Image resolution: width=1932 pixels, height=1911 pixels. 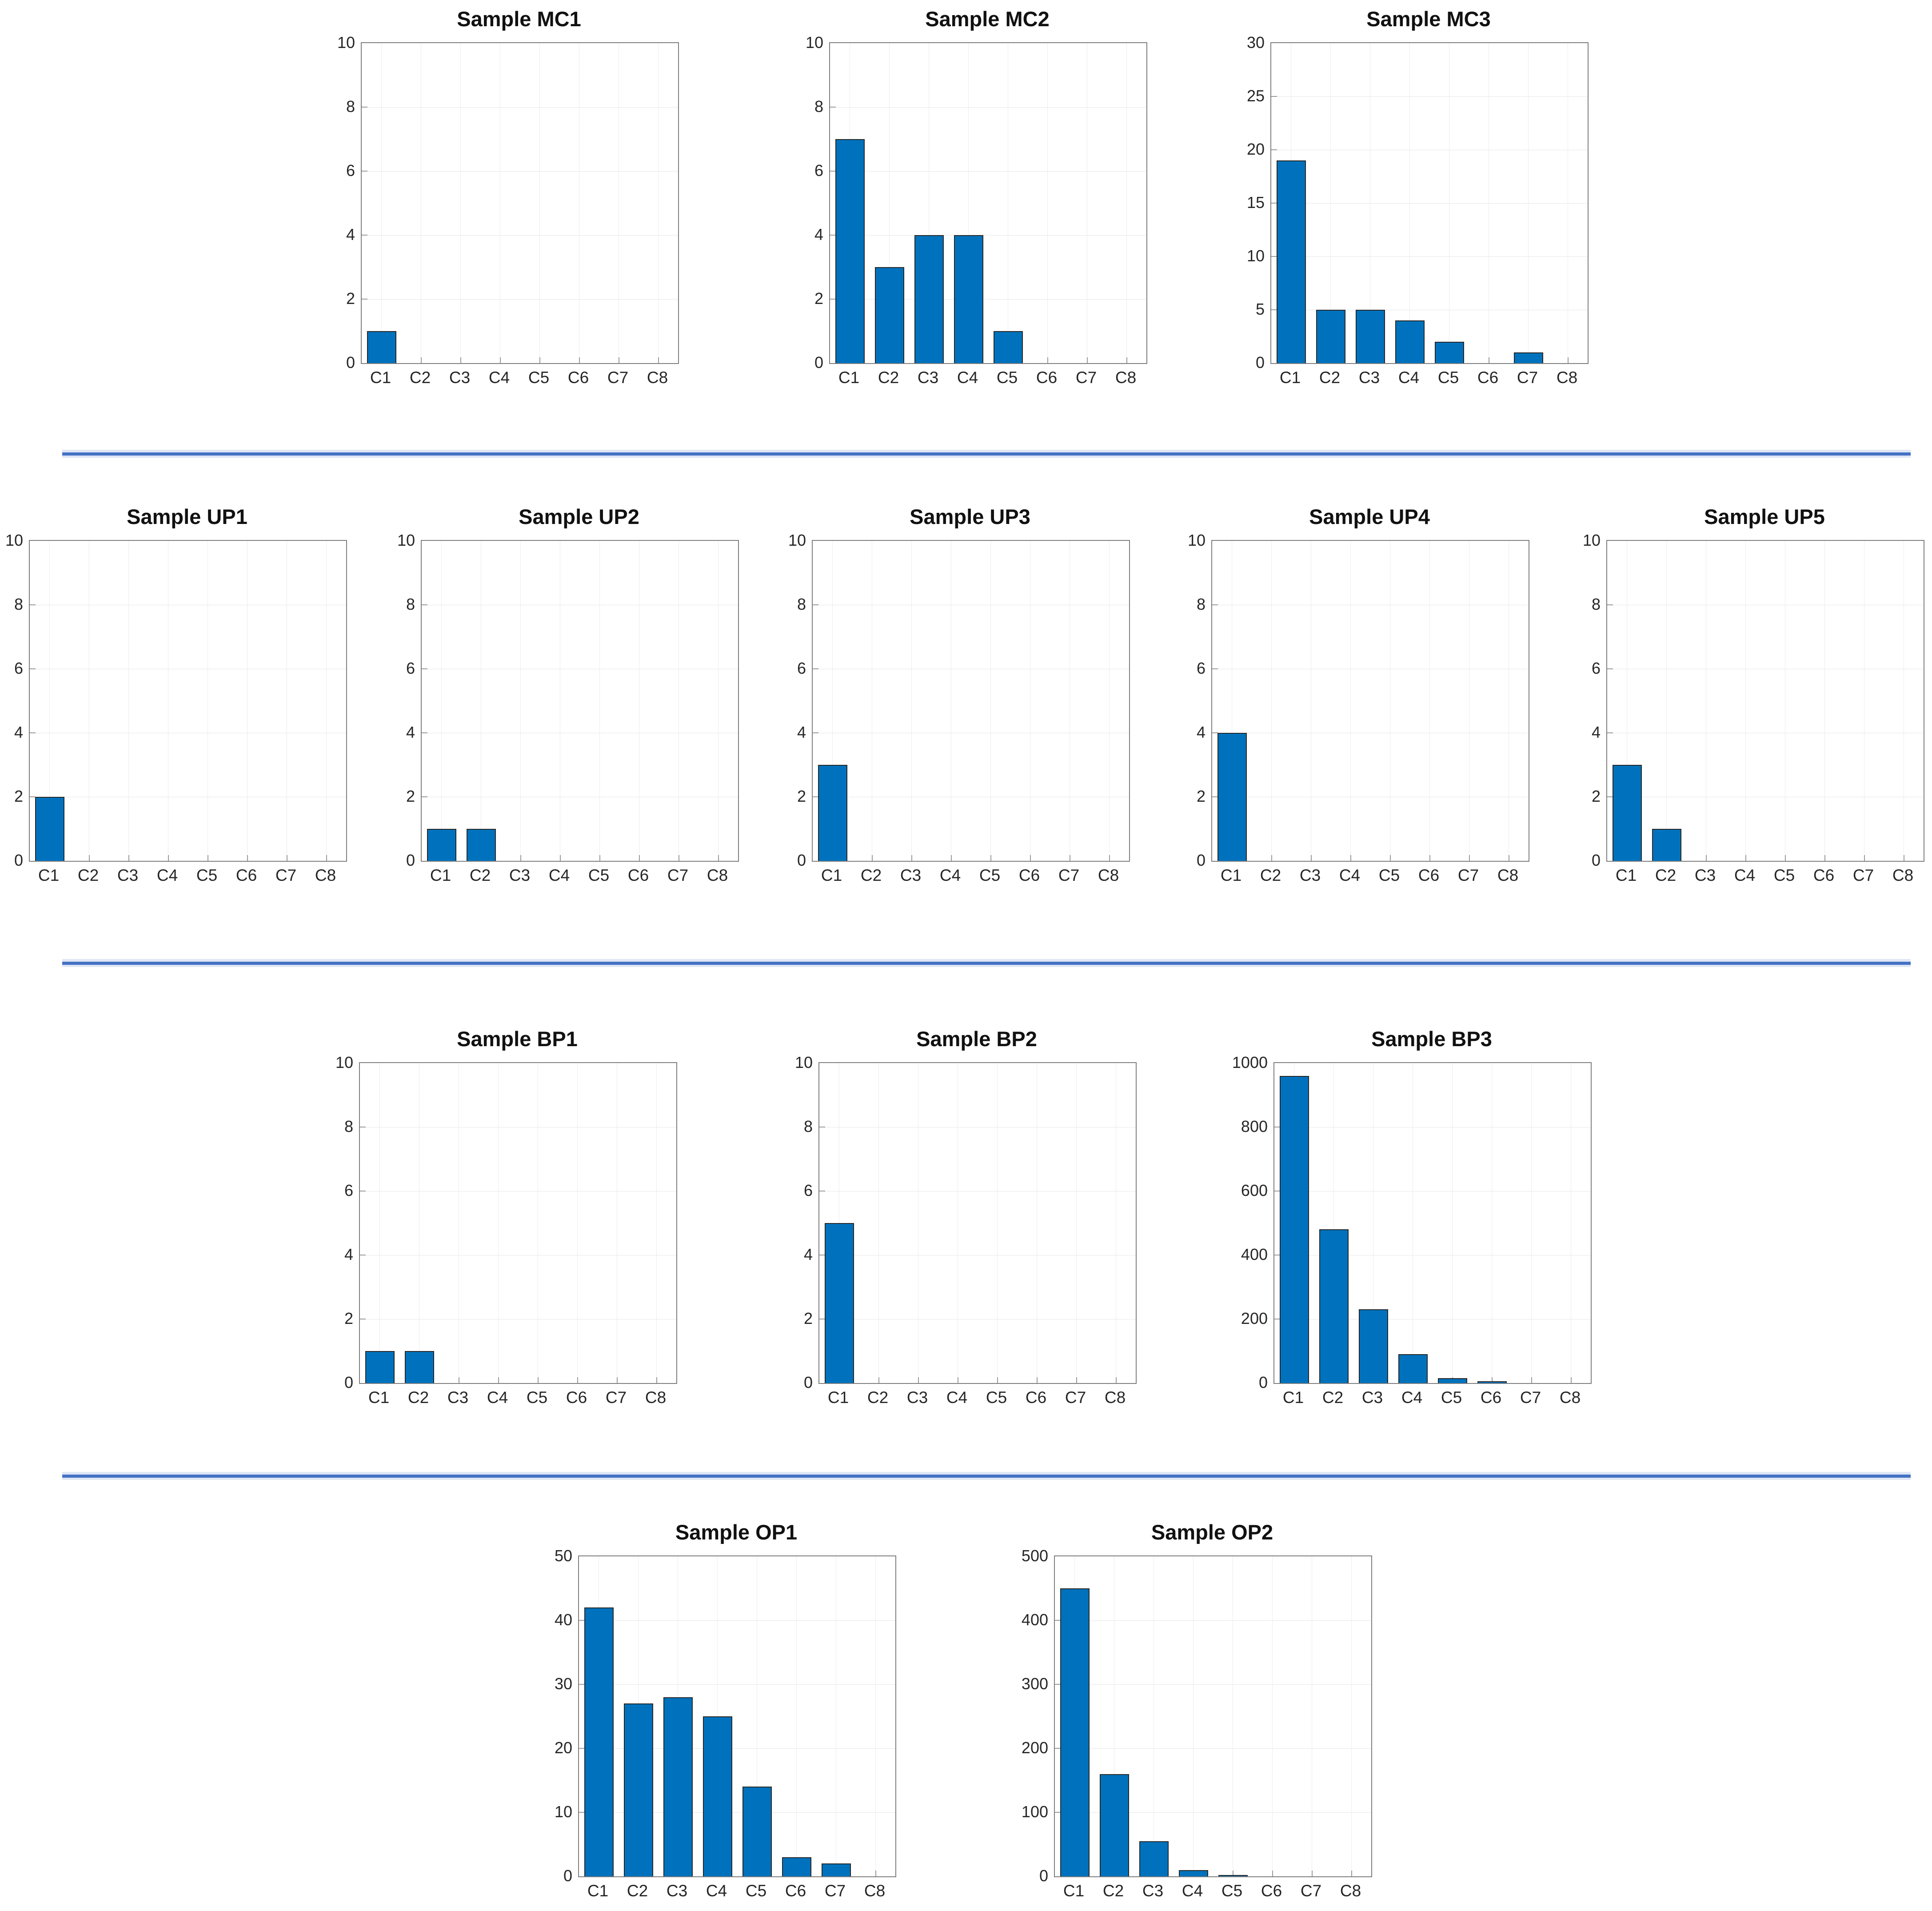 I want to click on x-tick-label: C6, so click(x=578, y=377).